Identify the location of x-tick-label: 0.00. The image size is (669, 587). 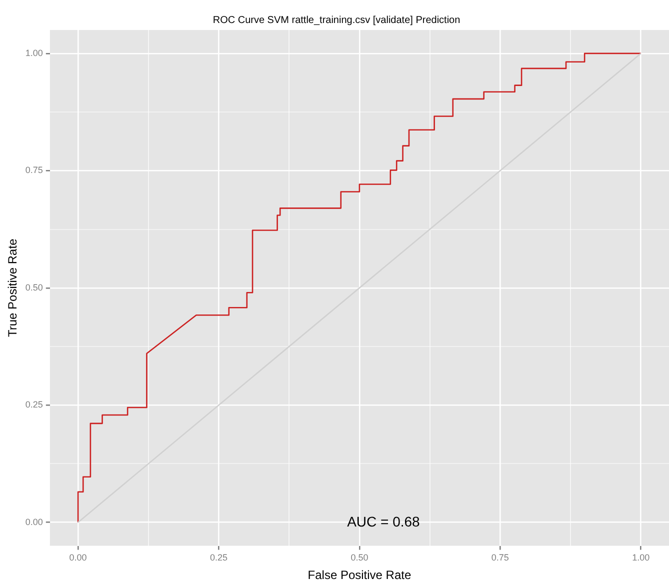
(78, 557).